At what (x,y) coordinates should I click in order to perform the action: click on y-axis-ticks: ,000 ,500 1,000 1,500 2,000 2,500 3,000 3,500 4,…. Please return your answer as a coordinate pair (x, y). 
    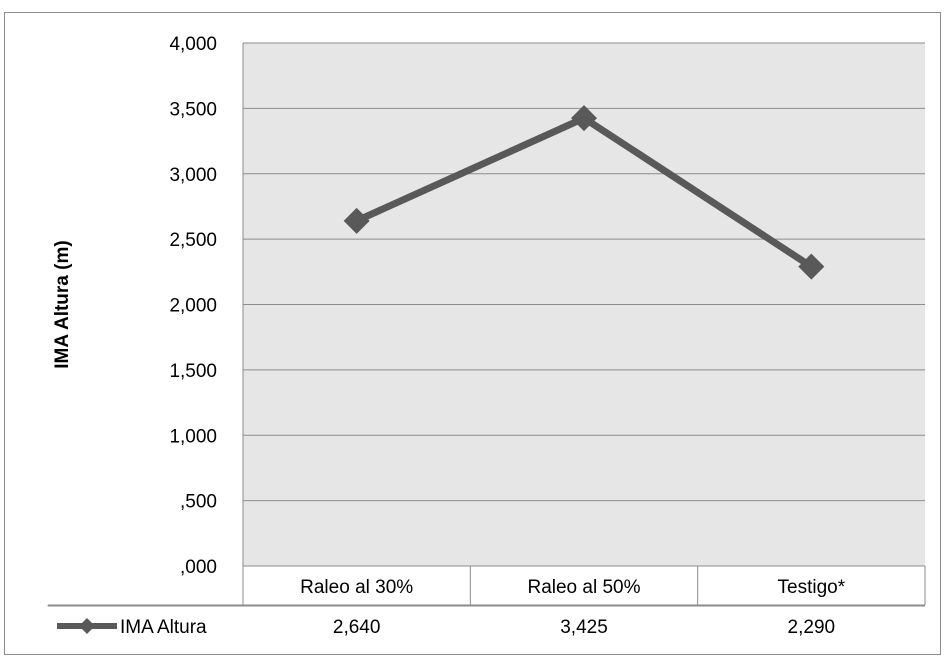
    Looking at the image, I should click on (193, 306).